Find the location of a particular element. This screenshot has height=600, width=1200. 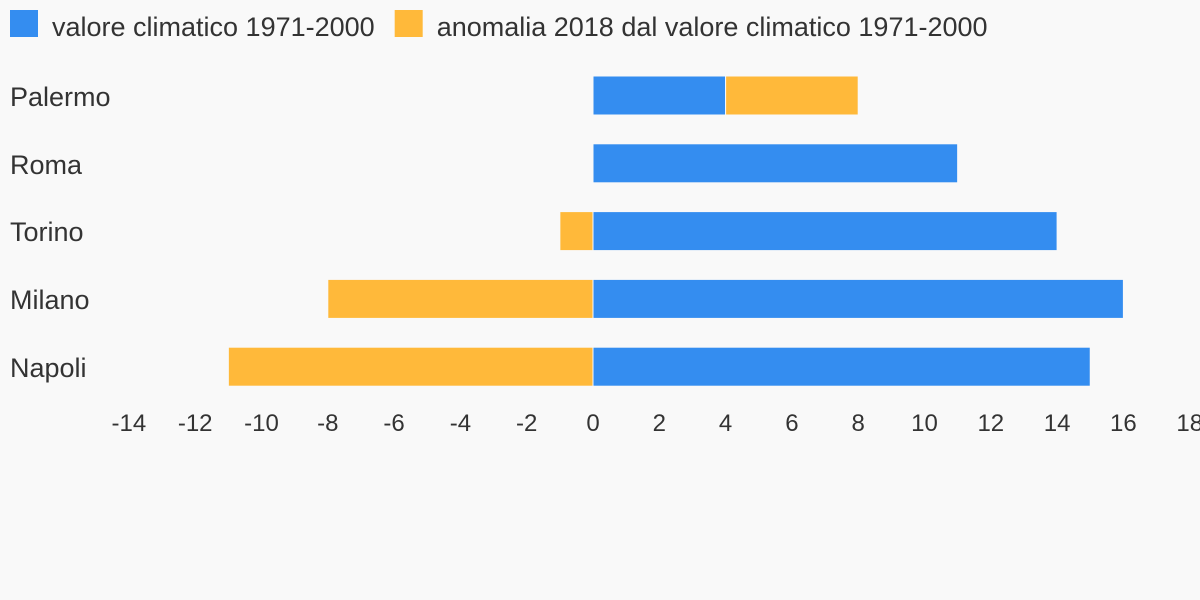

category-label-napoli: Napoli is located at coordinates (48, 368).